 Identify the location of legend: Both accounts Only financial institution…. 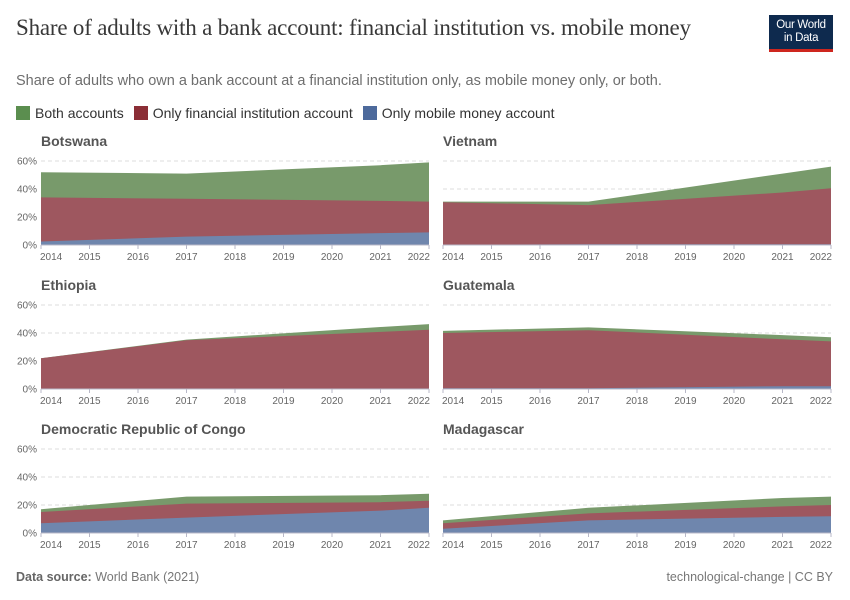
(290, 113).